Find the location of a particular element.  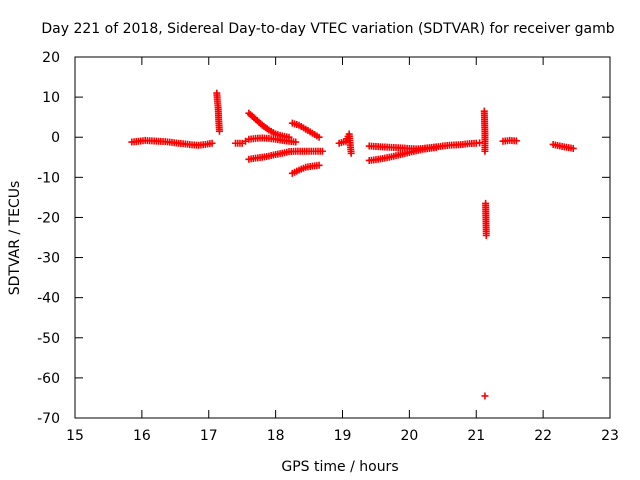

y-tick-labels: 20 10 0 -10 -20 -30 -40 -50 -60 -70 is located at coordinates (48, 238).